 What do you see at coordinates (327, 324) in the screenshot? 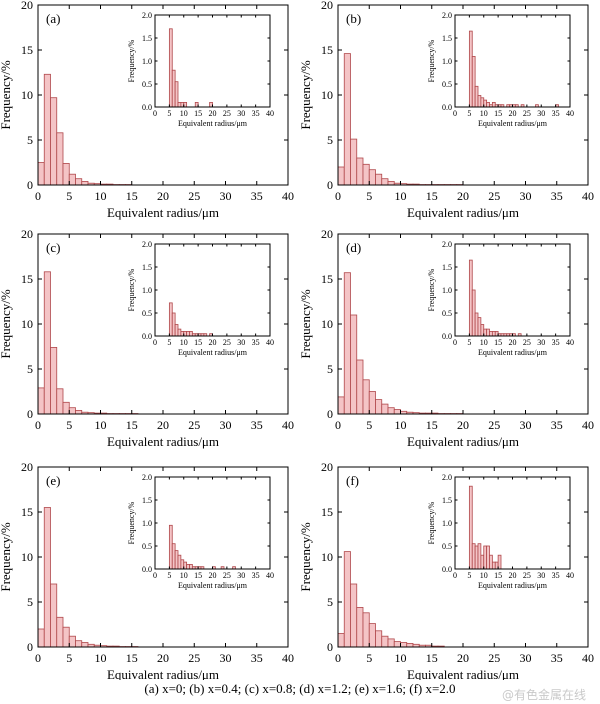
I see `panel-d-ytick-label: 10` at bounding box center [327, 324].